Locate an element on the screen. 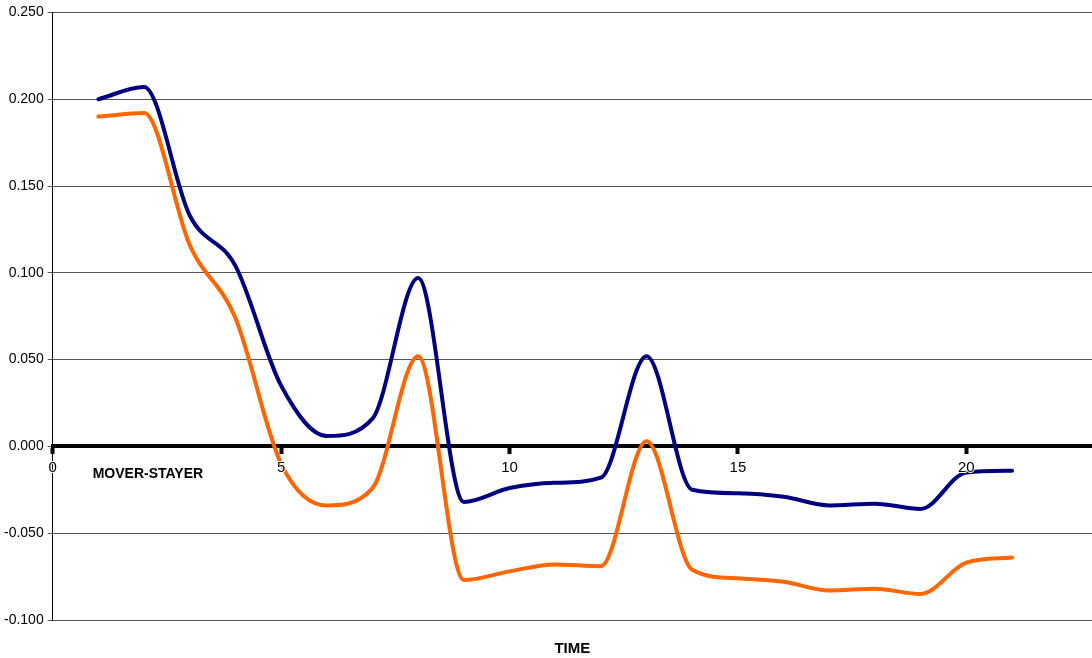 Image resolution: width=1092 pixels, height=658 pixels. y-tick-label: 0.150 is located at coordinates (26, 184).